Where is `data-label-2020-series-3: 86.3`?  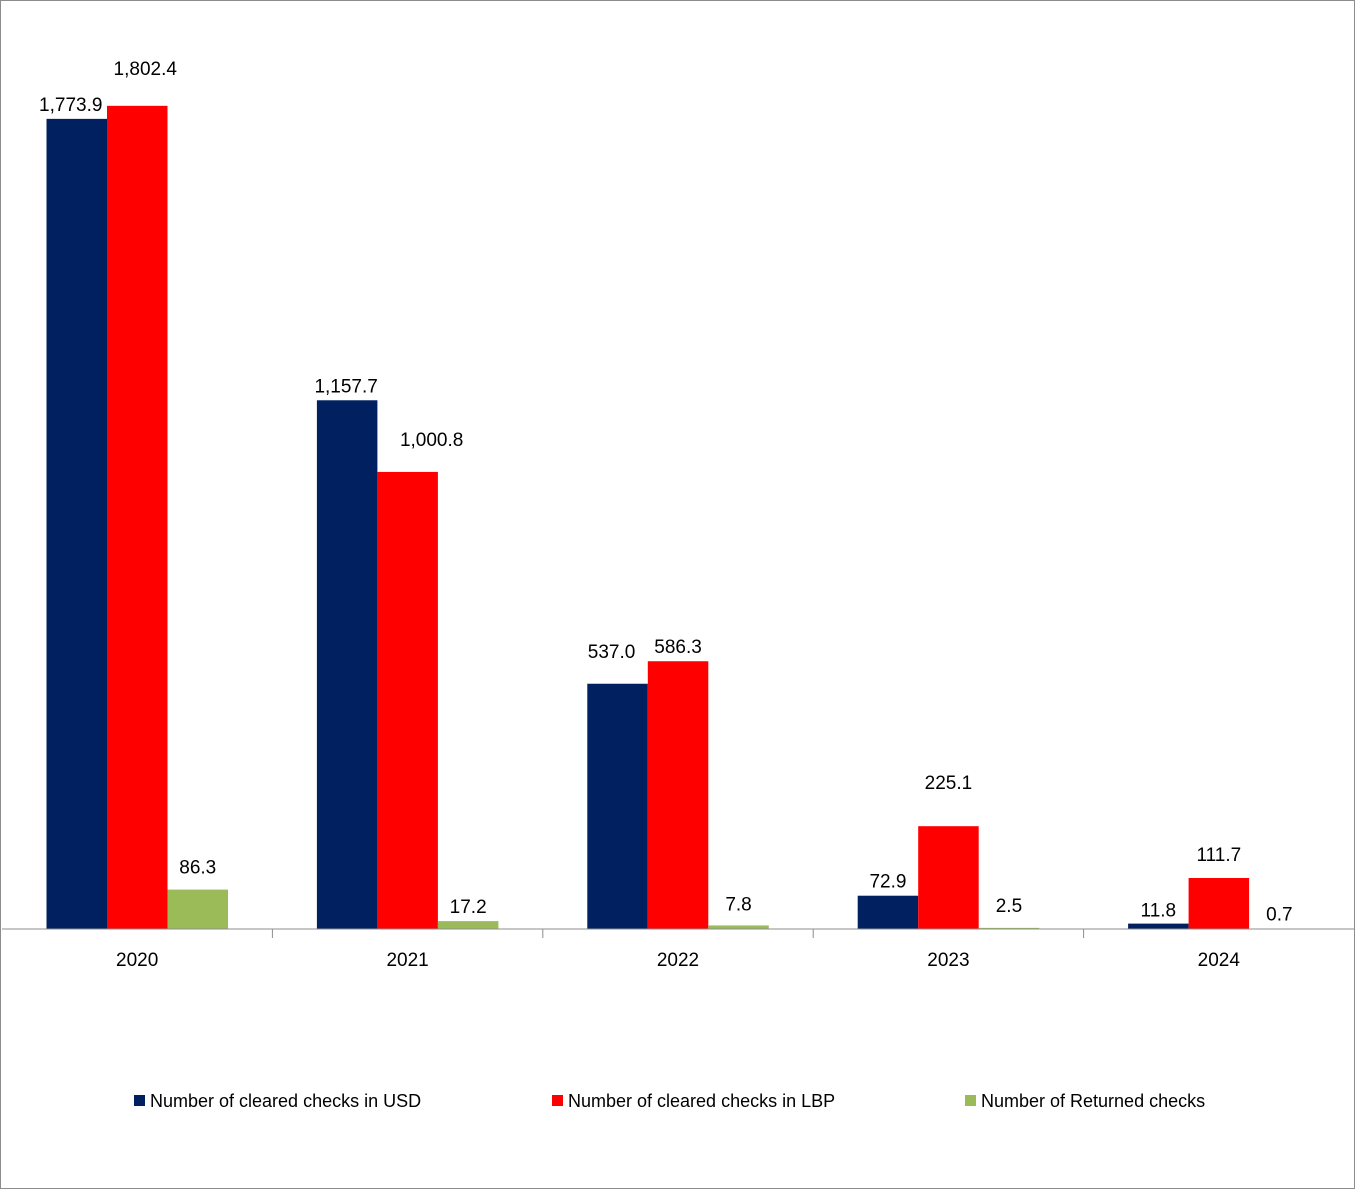 data-label-2020-series-3: 86.3 is located at coordinates (197, 868).